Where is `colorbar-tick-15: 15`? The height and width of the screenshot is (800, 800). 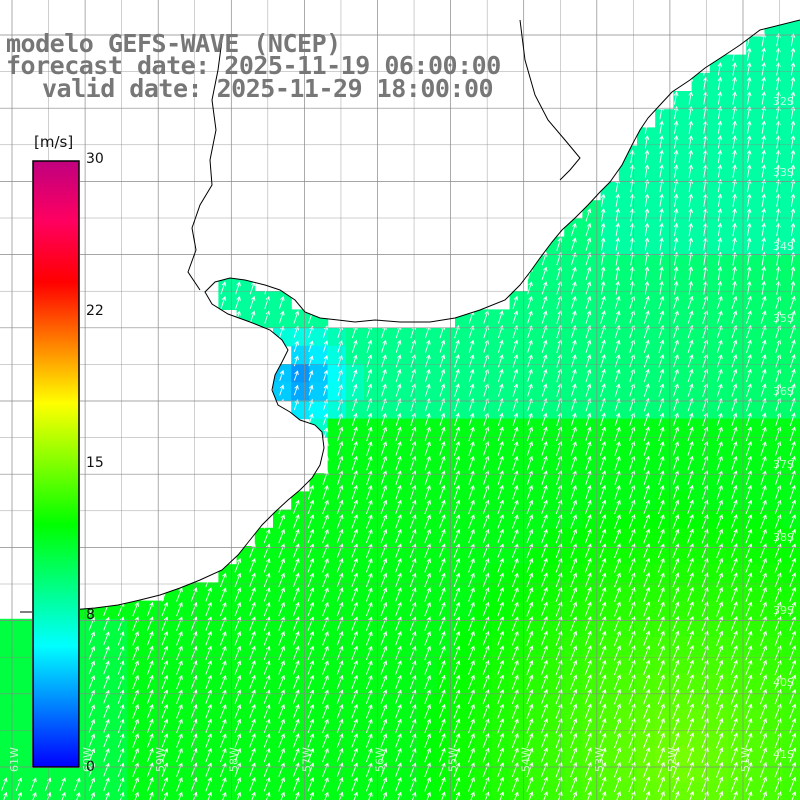
colorbar-tick-15: 15 is located at coordinates (95, 463).